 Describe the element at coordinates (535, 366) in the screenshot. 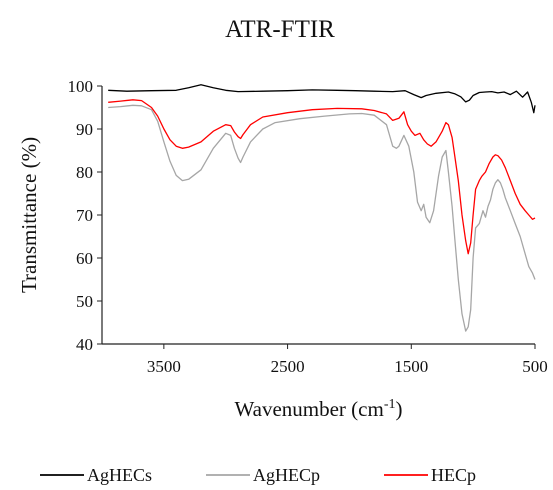

I see `x-tick-label: 500` at that location.